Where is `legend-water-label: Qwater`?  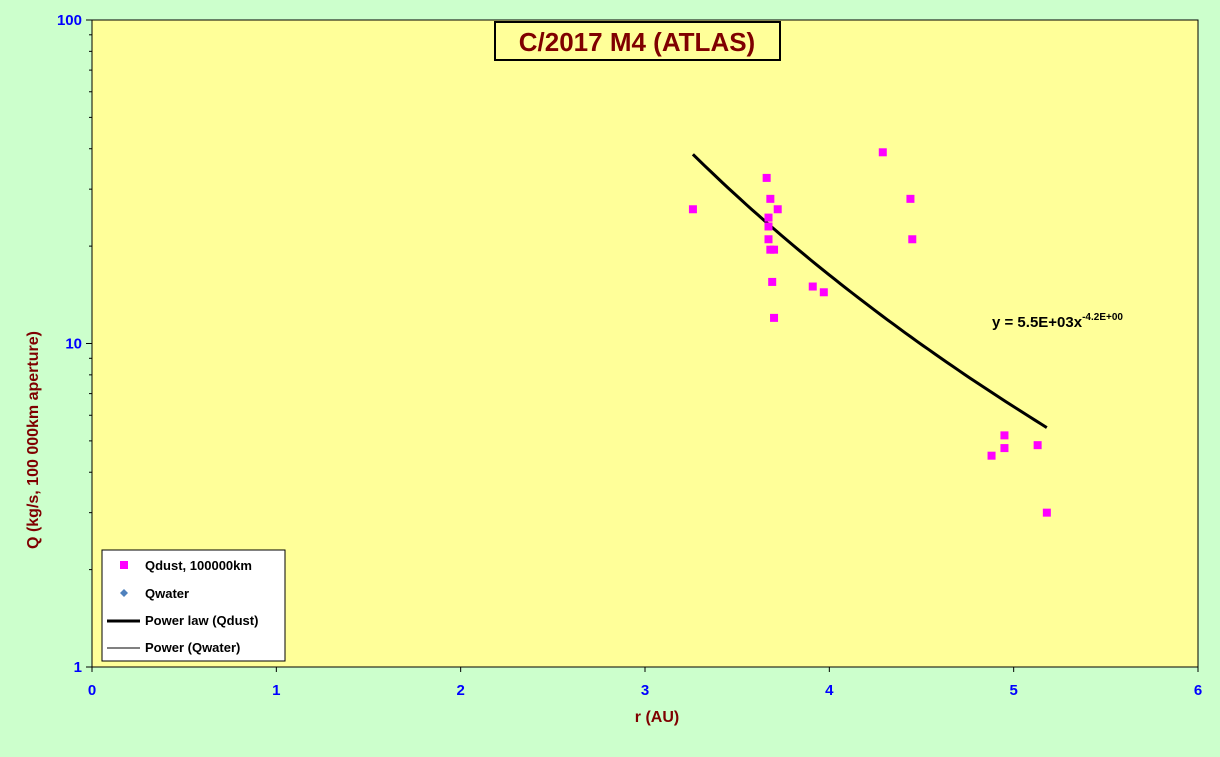
legend-water-label: Qwater is located at coordinates (167, 593).